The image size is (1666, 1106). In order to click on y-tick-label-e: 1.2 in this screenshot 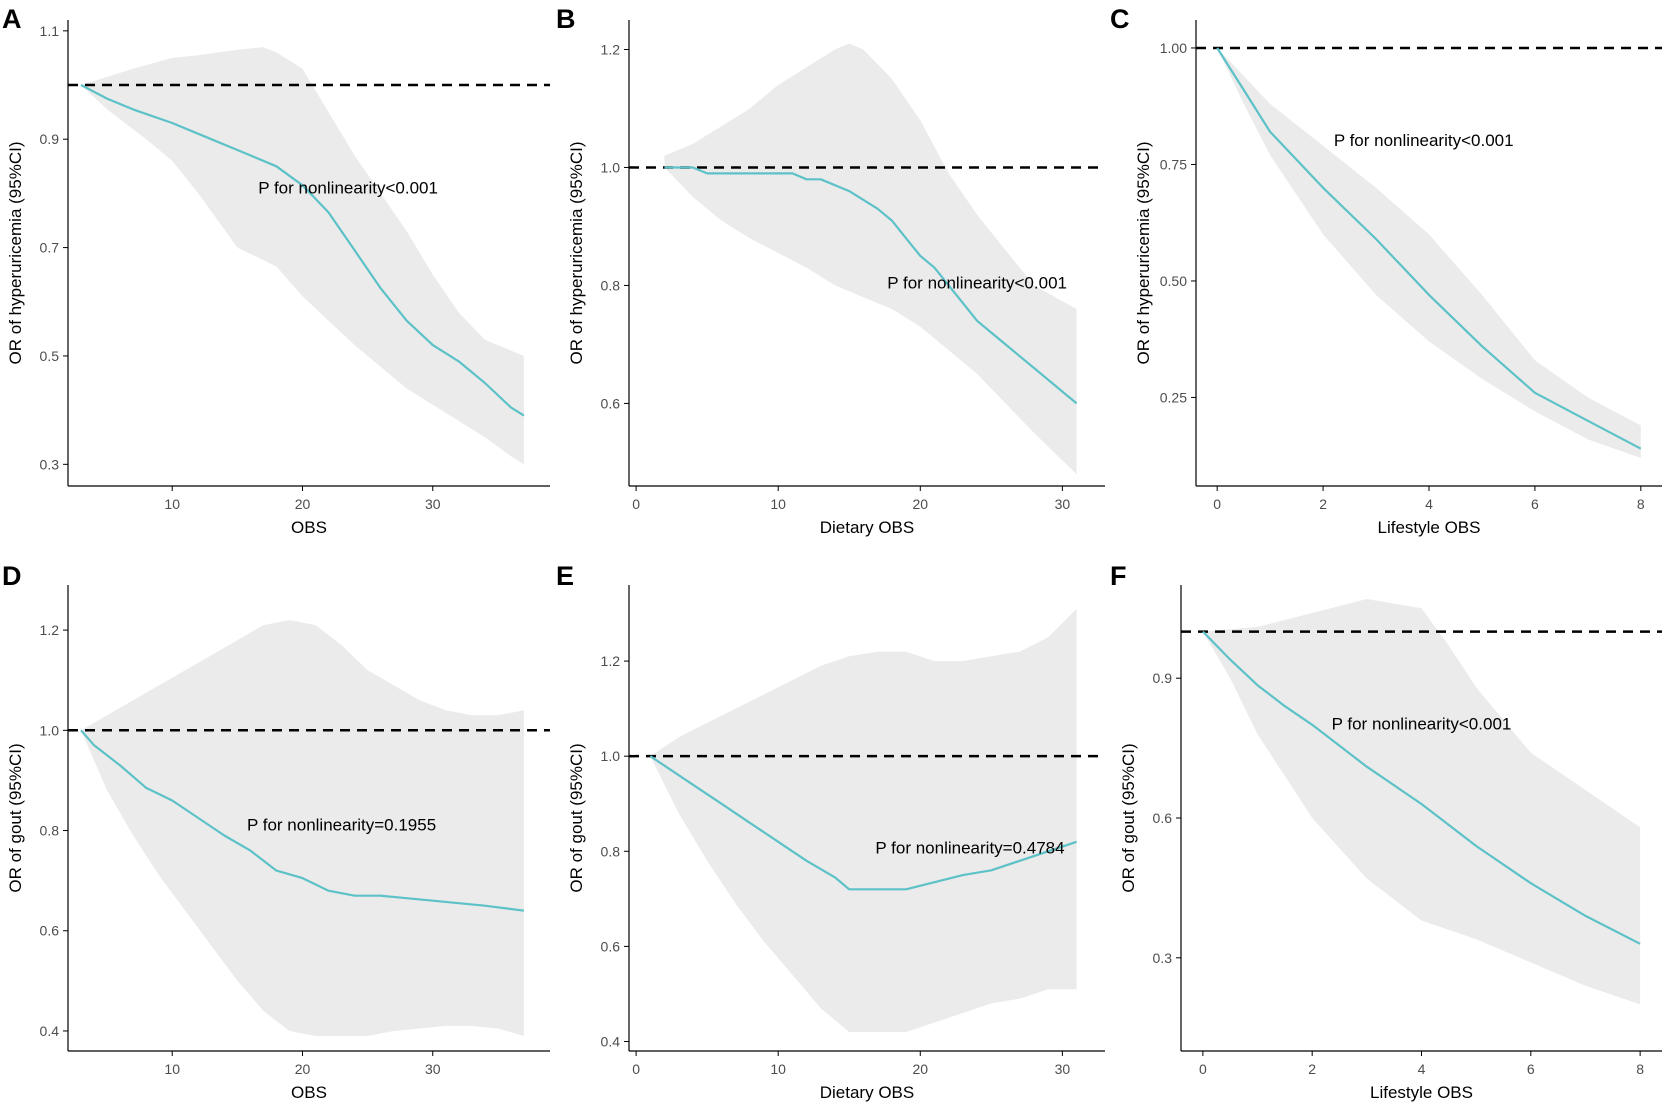, I will do `click(611, 661)`.